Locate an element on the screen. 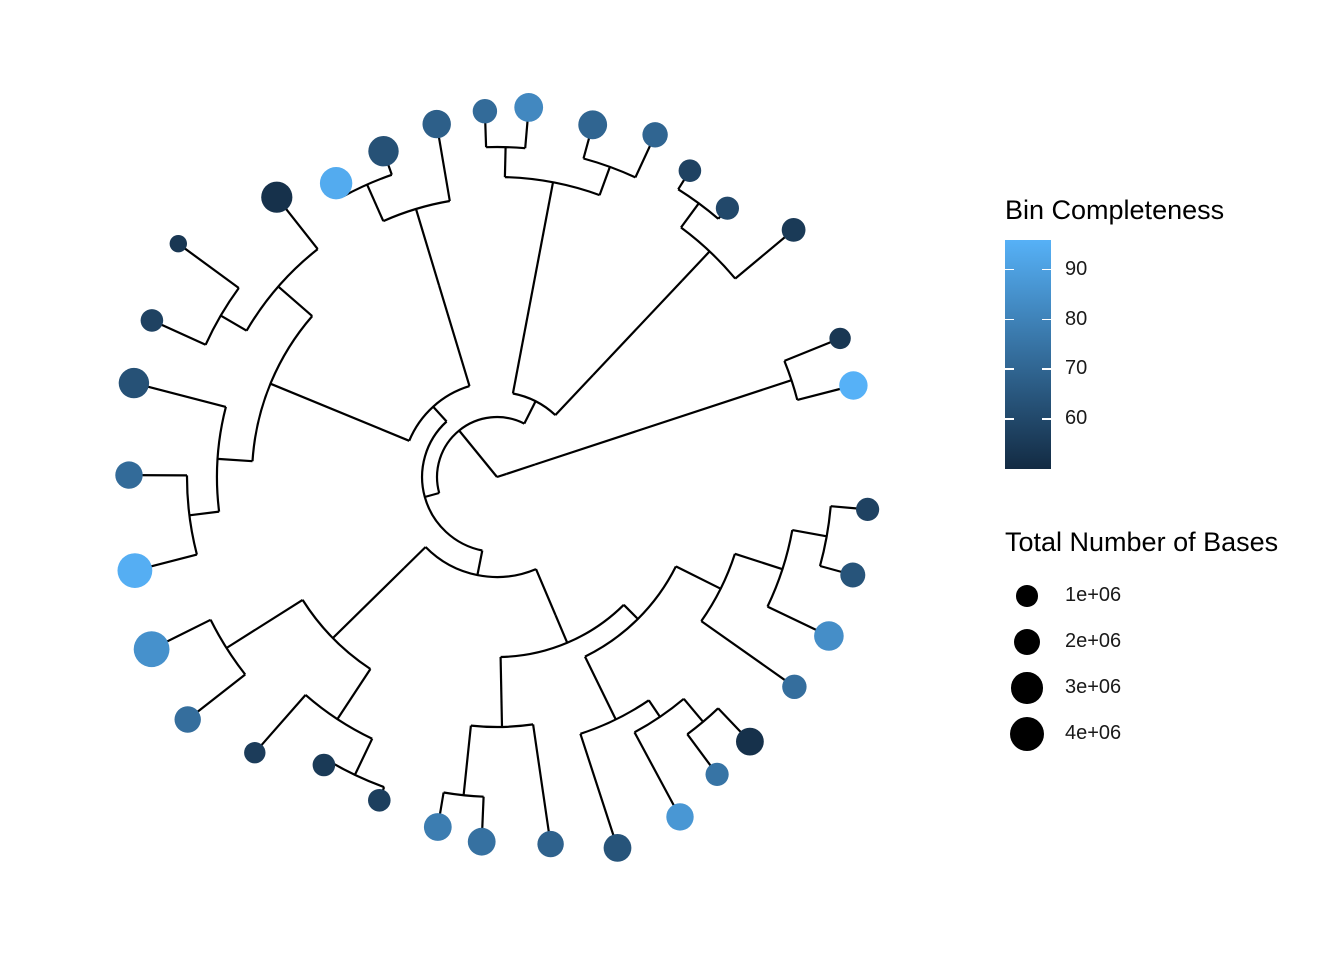  colorbar-tick-label: 80 is located at coordinates (1076, 318).